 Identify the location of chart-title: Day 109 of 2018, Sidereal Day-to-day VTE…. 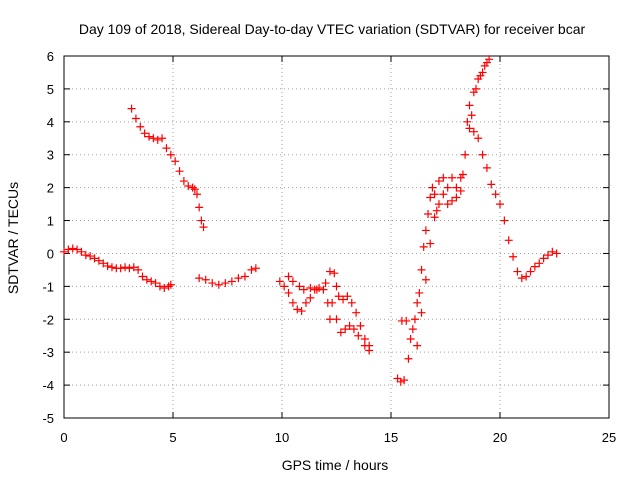
(332, 29).